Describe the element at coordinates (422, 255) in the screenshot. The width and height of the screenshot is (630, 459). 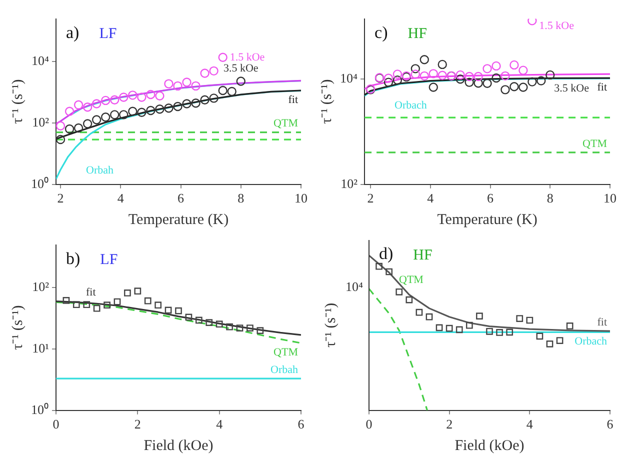
I see `chart-subtitle: HF` at that location.